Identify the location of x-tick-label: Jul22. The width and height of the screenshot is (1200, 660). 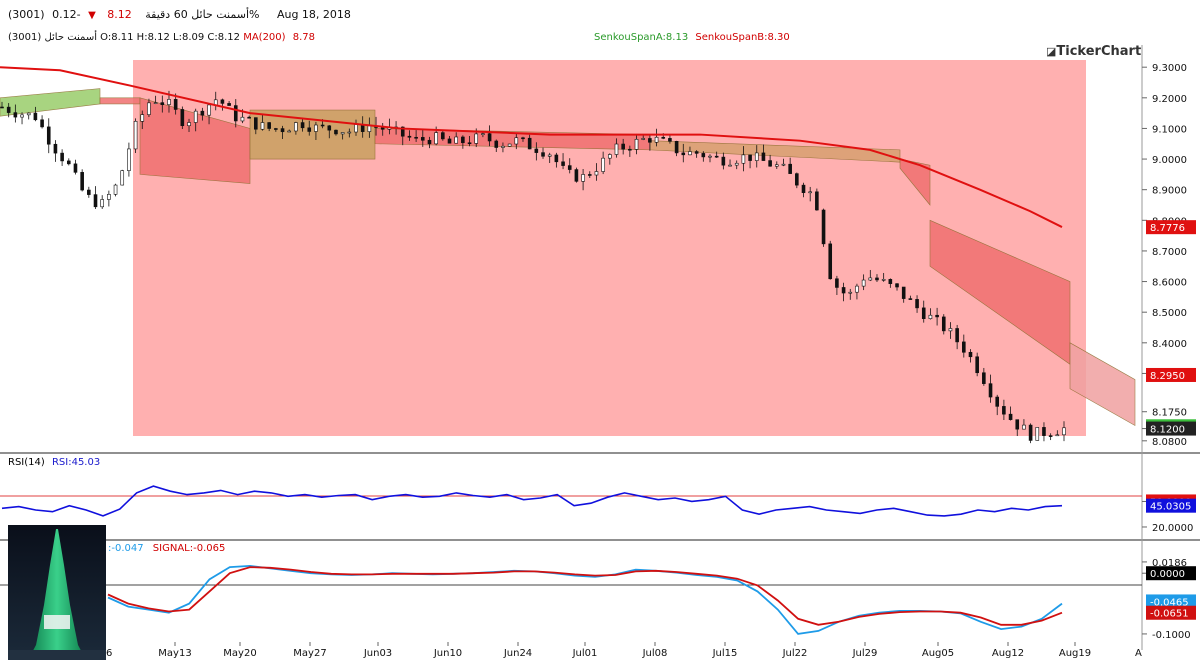
(795, 653).